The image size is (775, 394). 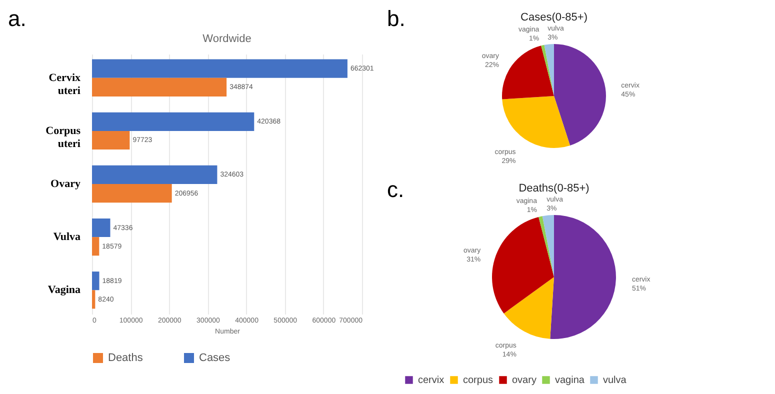 I want to click on chart-title: Deaths(0-85+), so click(x=554, y=188).